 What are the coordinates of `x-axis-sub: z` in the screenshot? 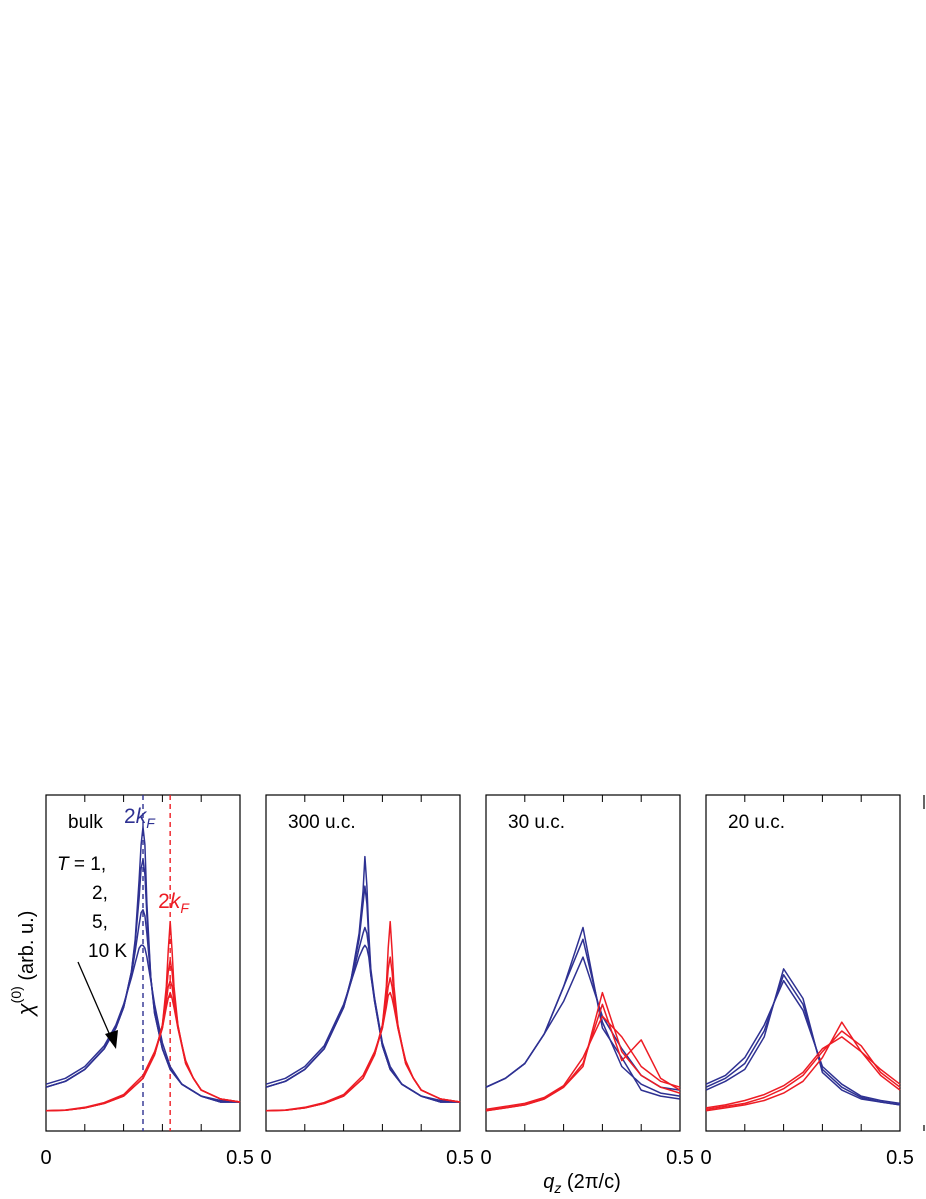 It's located at (557, 1188).